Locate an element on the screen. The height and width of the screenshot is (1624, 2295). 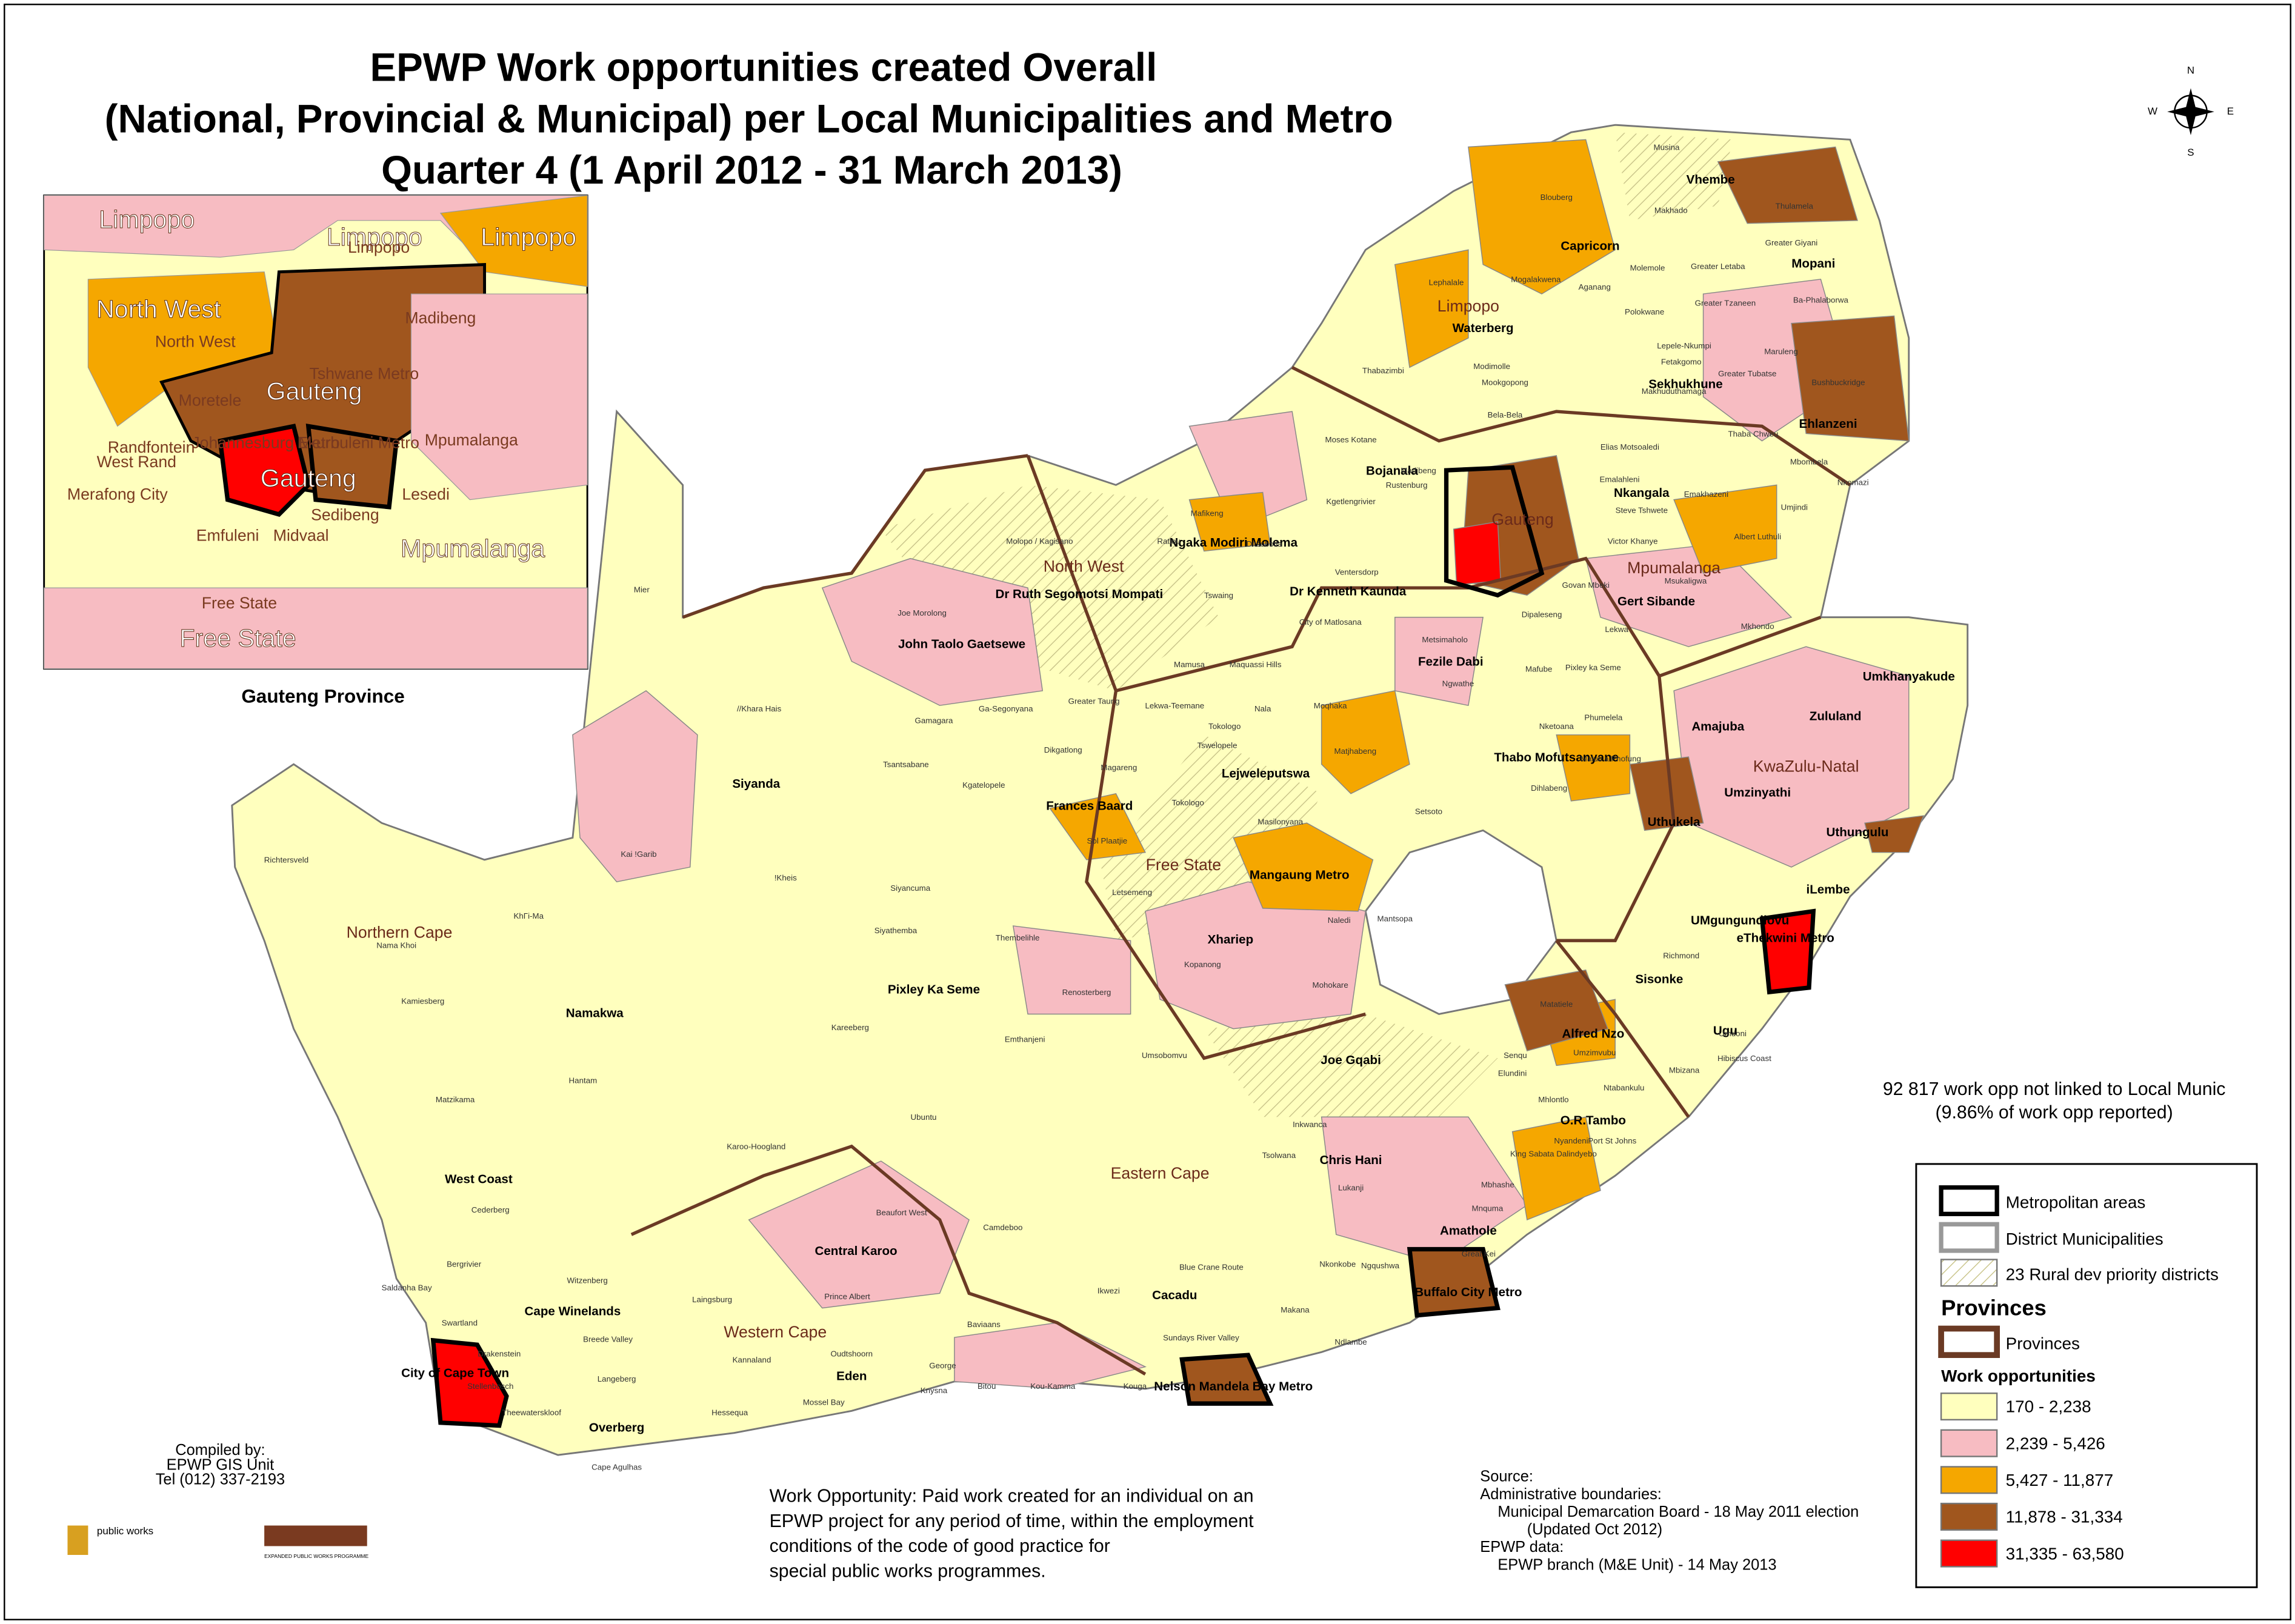
municipality-label: Ventersdorp is located at coordinates (1357, 572).